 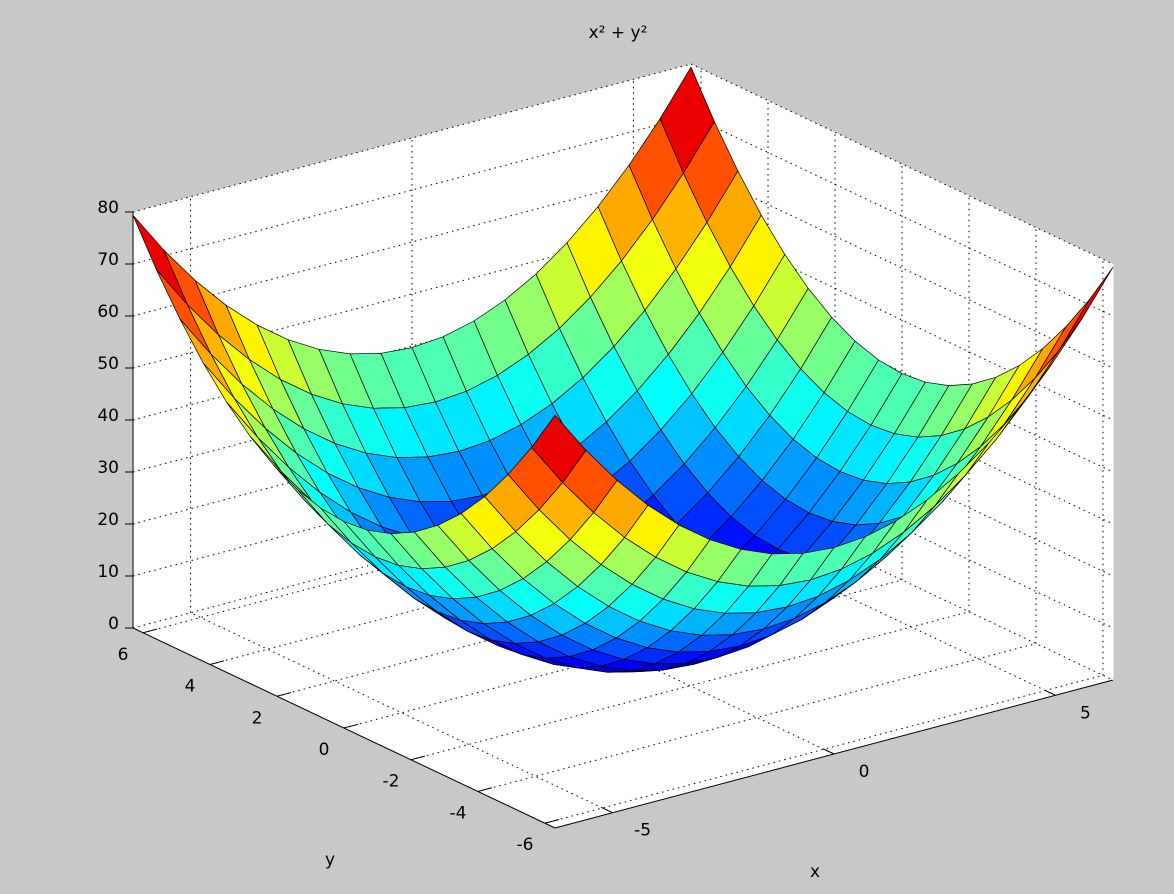 What do you see at coordinates (1085, 713) in the screenshot?
I see `x-tick-label: 5` at bounding box center [1085, 713].